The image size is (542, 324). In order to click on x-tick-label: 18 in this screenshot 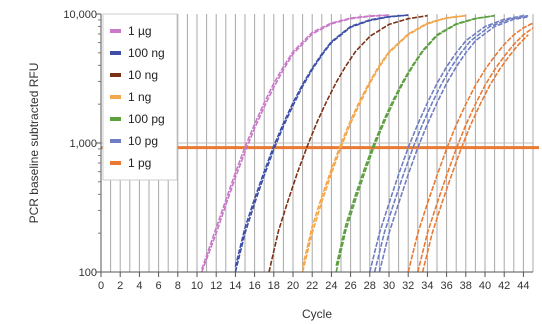, I will do `click(274, 286)`.